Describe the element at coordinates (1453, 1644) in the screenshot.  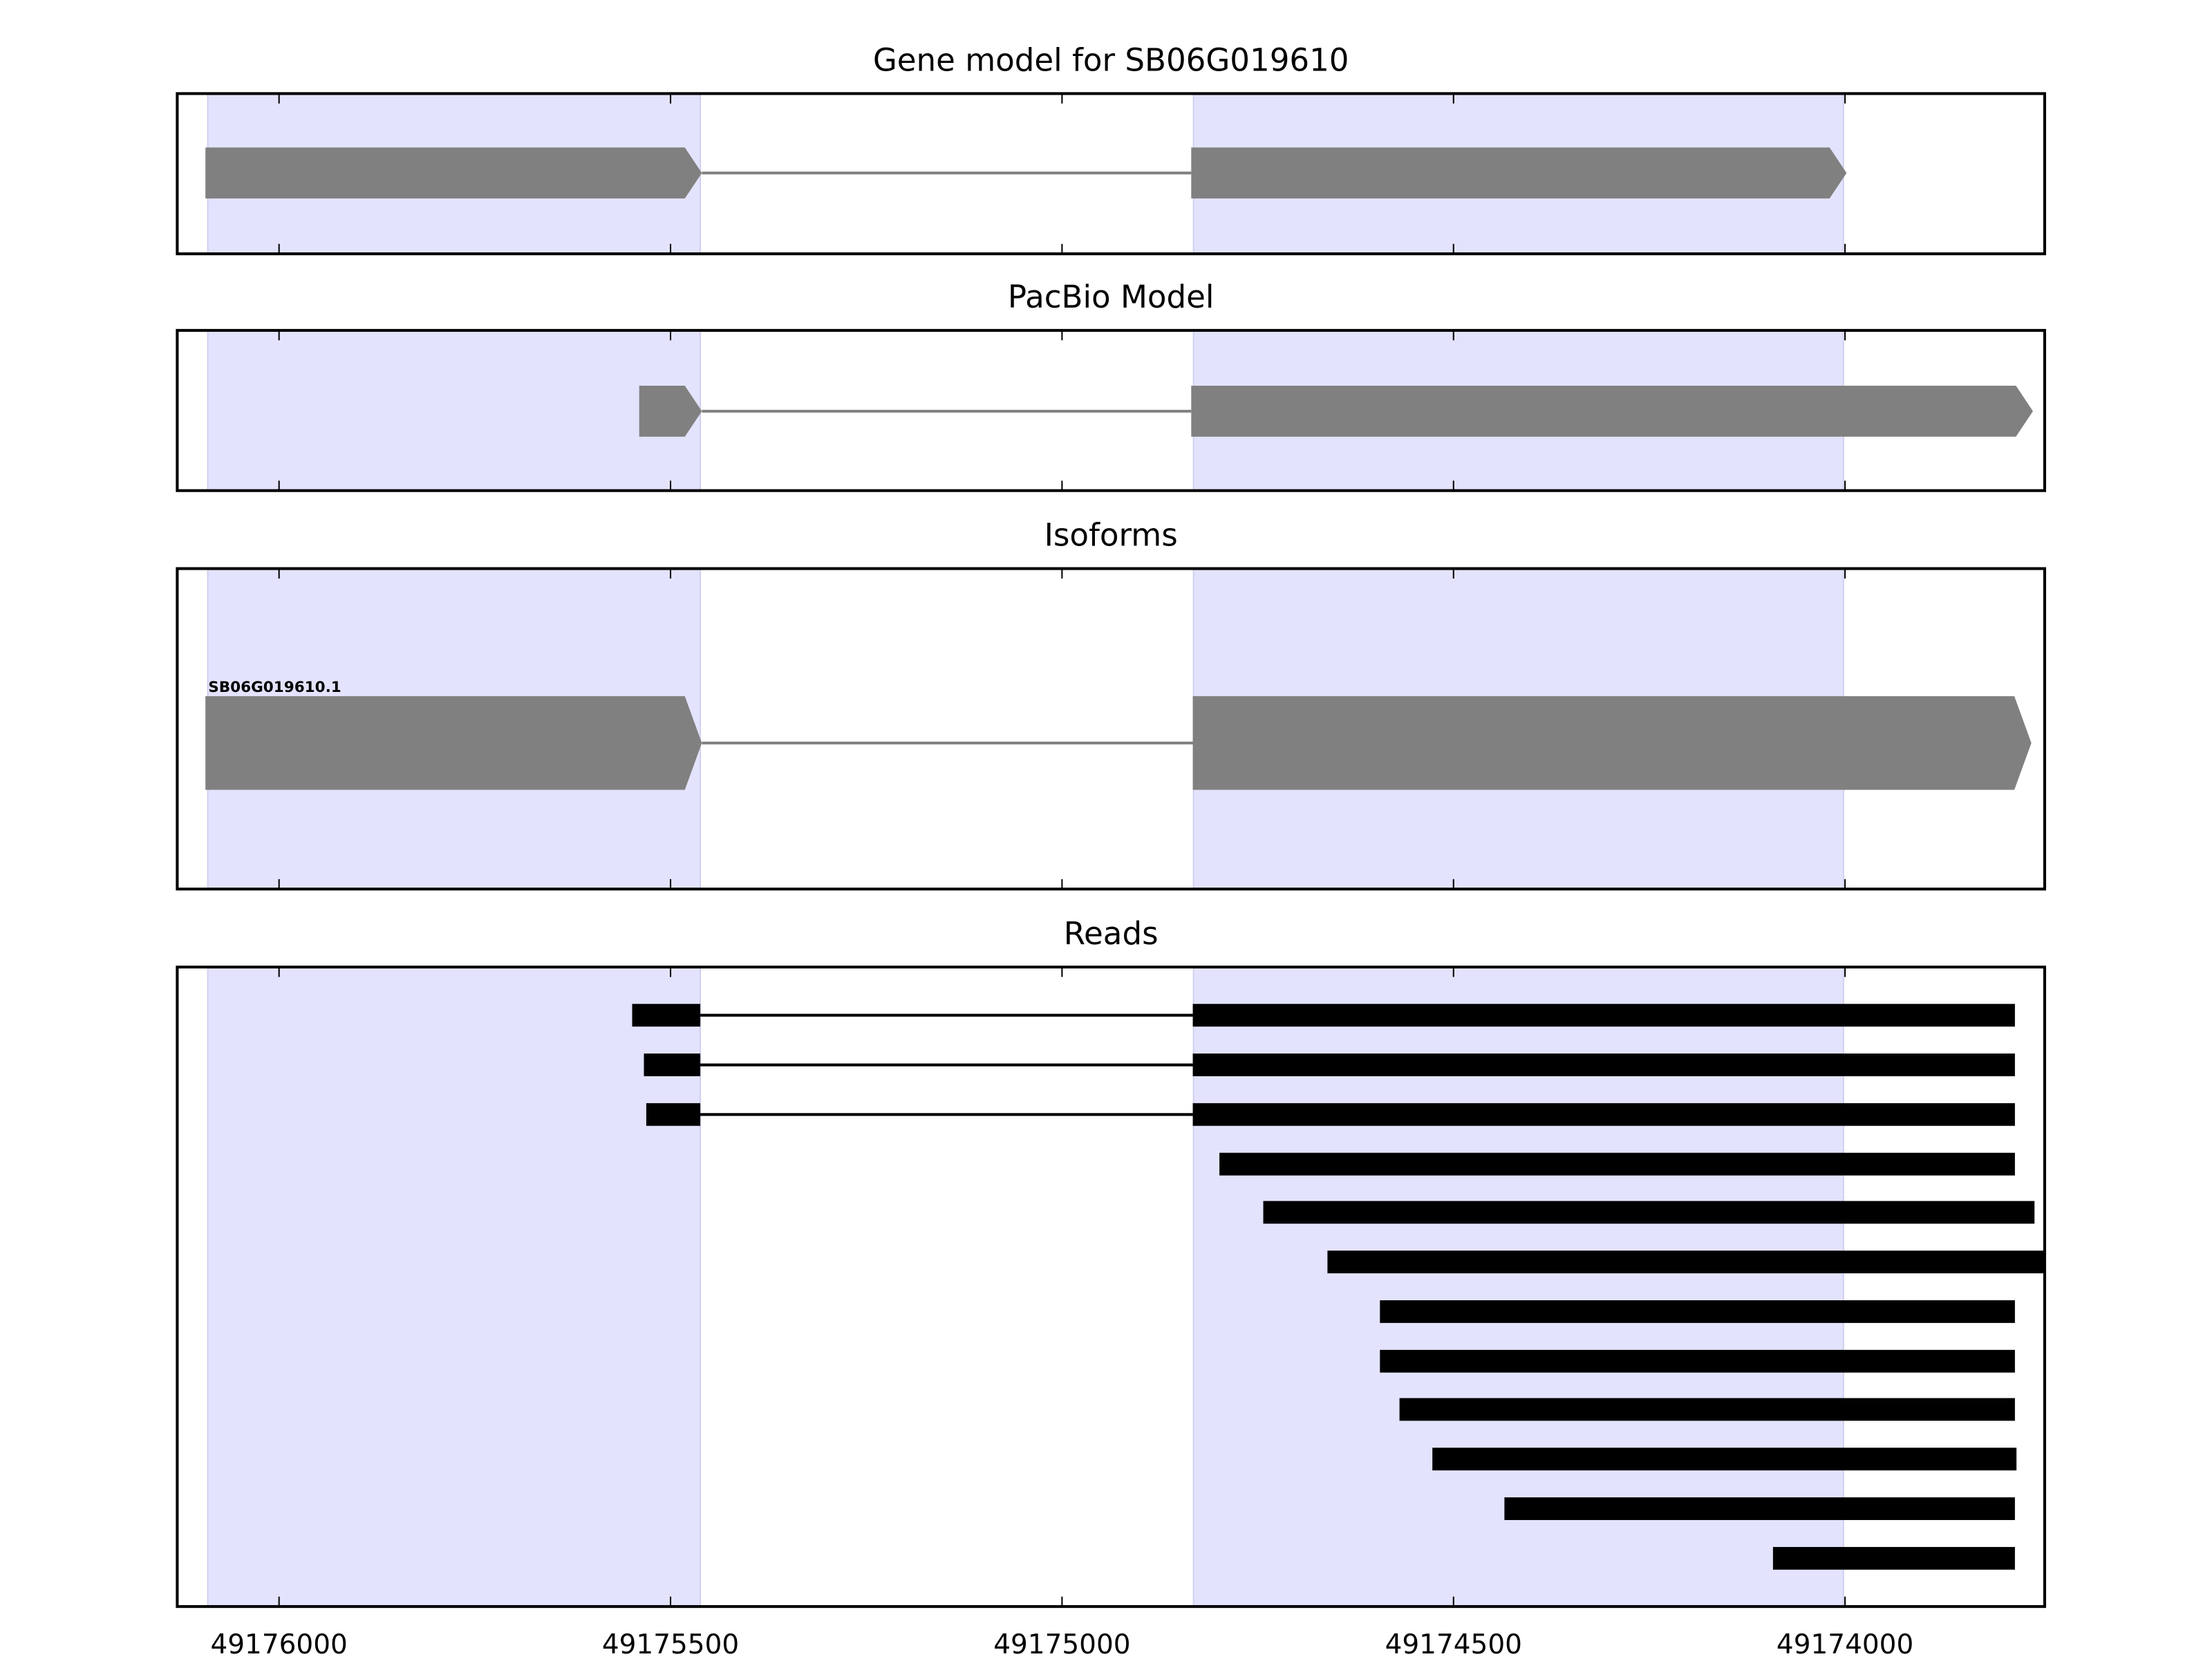
I see `x-tick-label: 49174500` at that location.